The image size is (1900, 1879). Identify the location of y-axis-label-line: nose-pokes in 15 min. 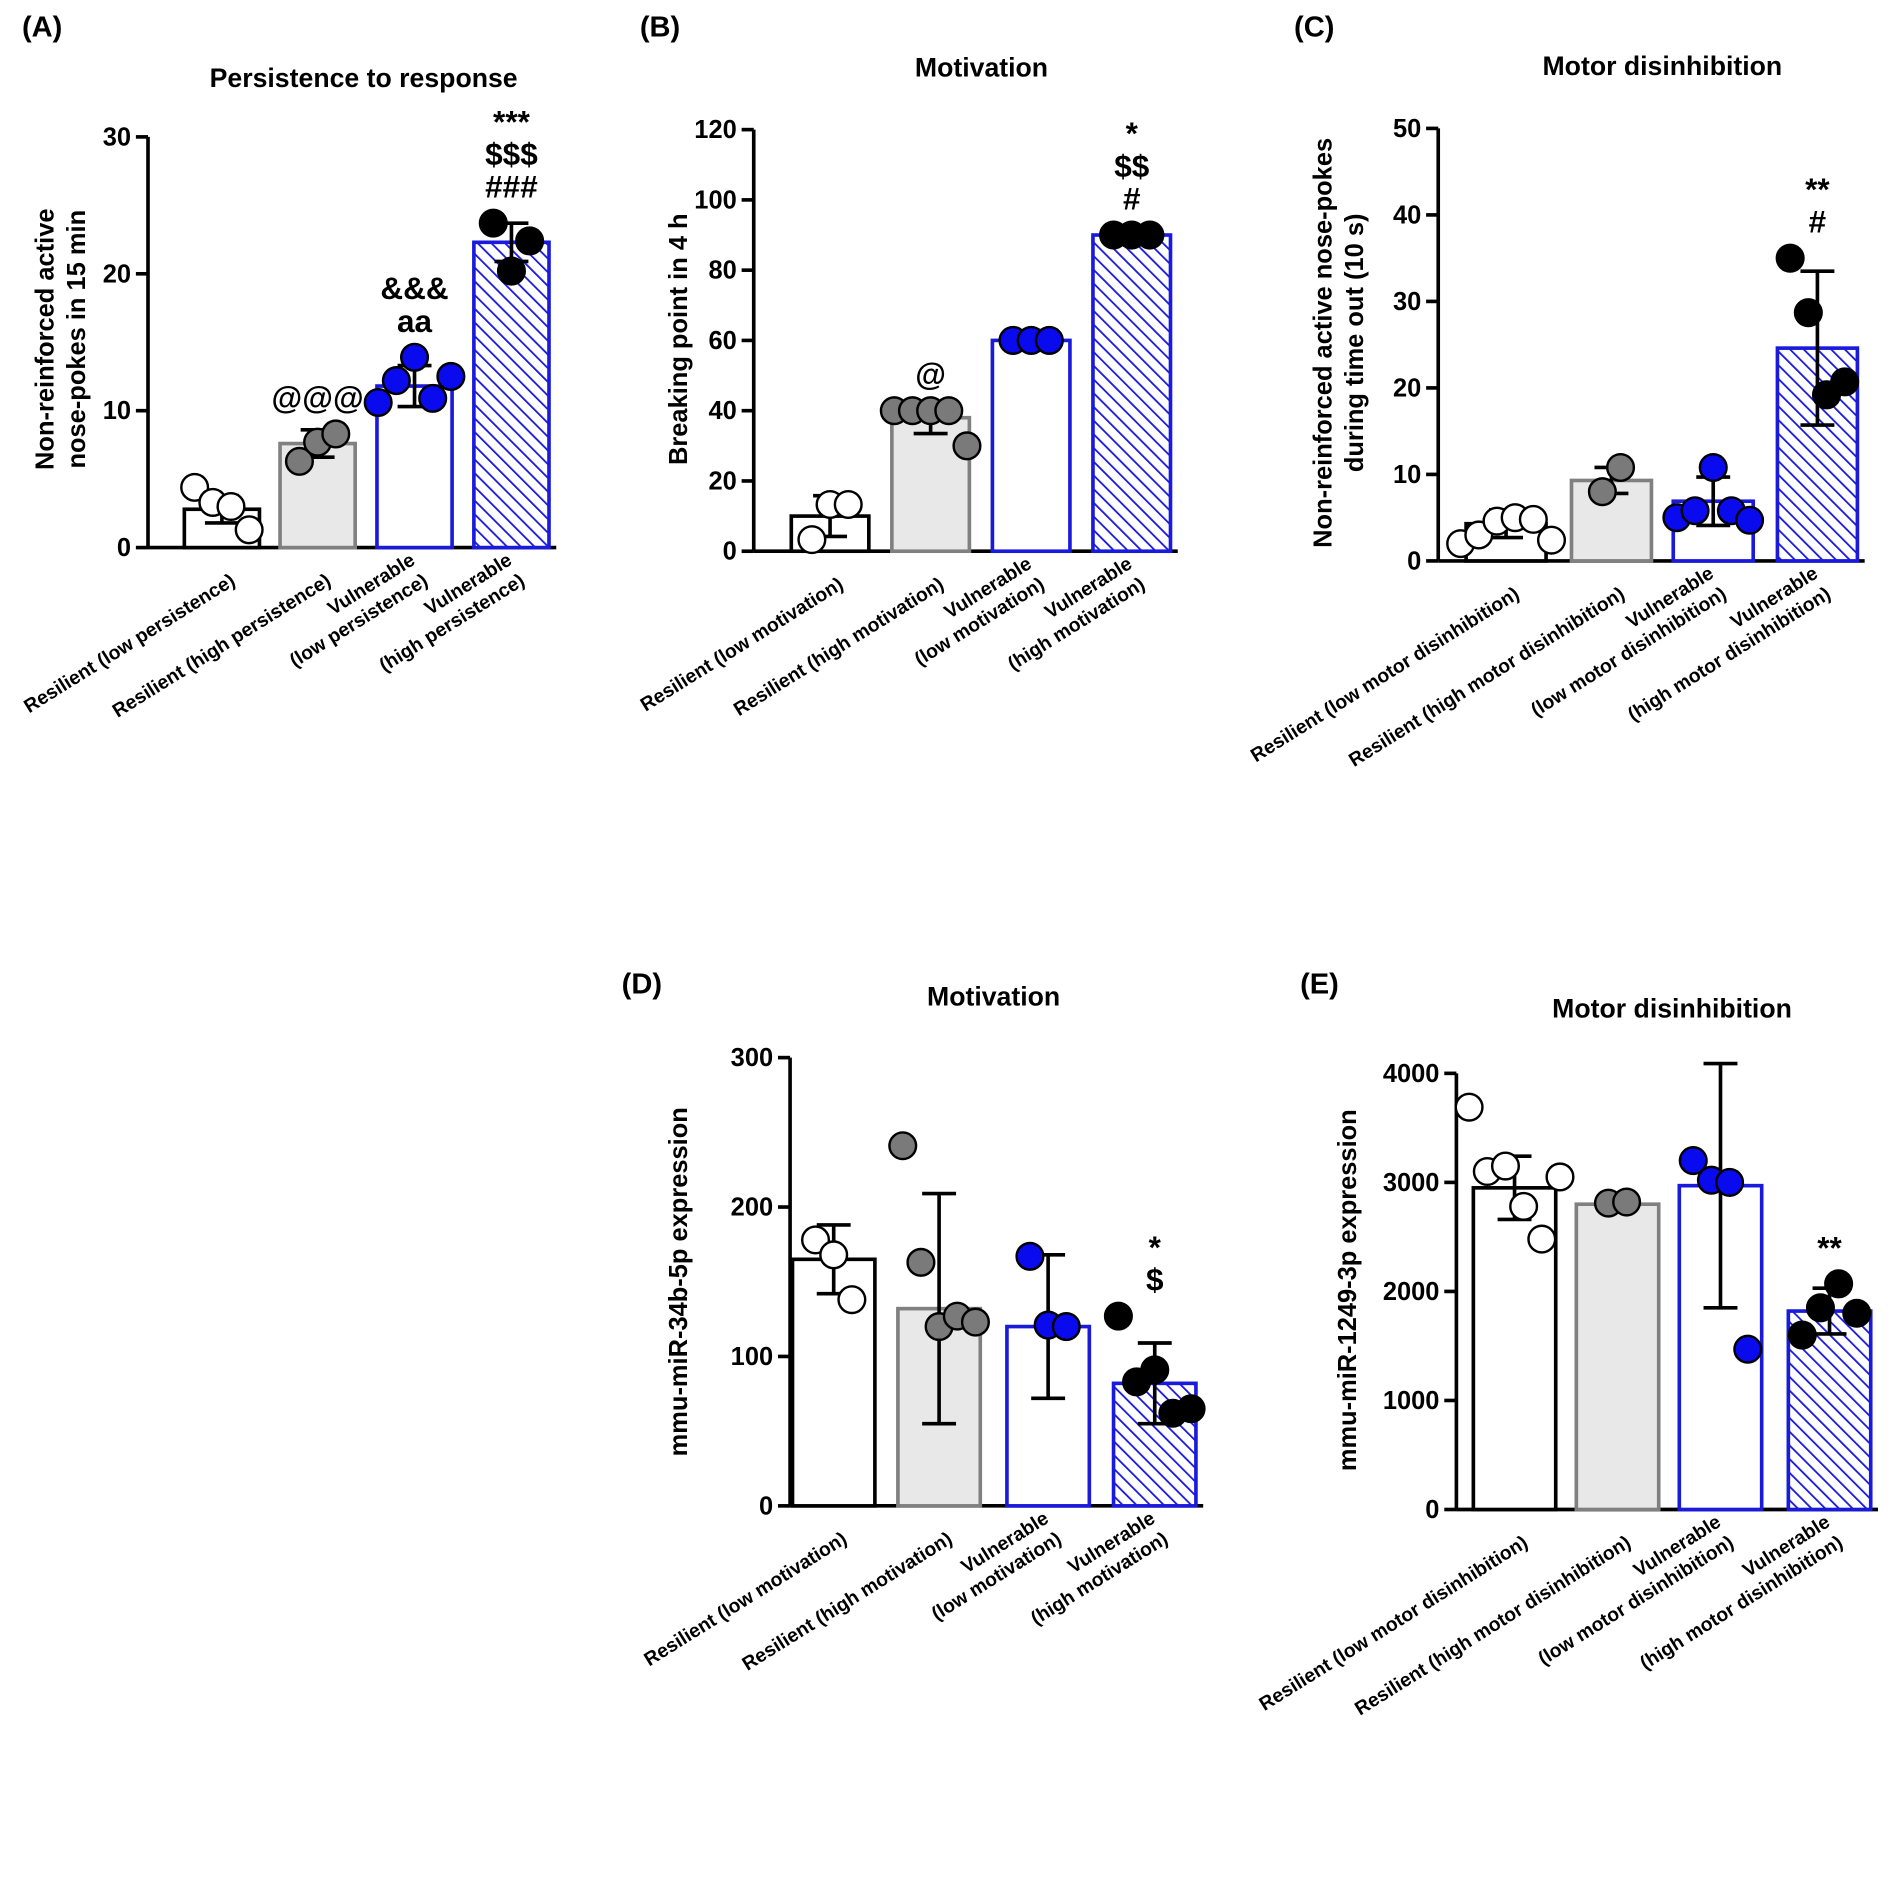
(77, 339).